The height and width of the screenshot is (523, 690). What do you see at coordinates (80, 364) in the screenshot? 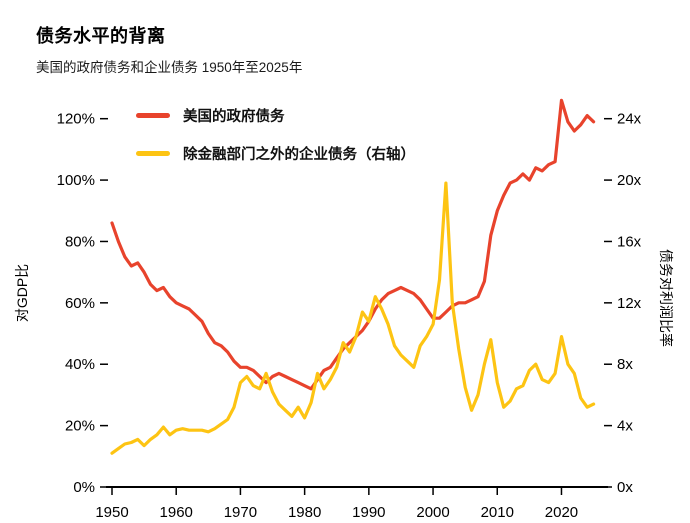
I see `left-tick-label: 40%` at bounding box center [80, 364].